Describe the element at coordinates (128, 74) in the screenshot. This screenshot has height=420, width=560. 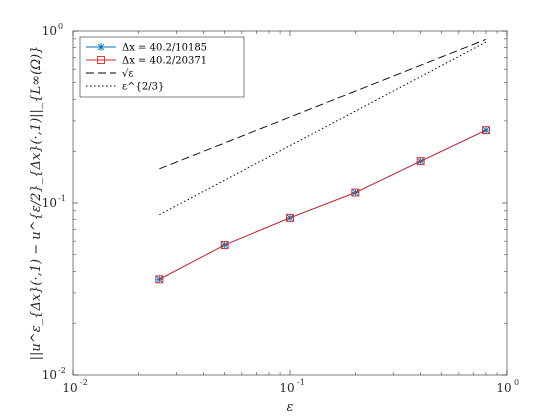
I see `legend-label-2: √ε` at that location.